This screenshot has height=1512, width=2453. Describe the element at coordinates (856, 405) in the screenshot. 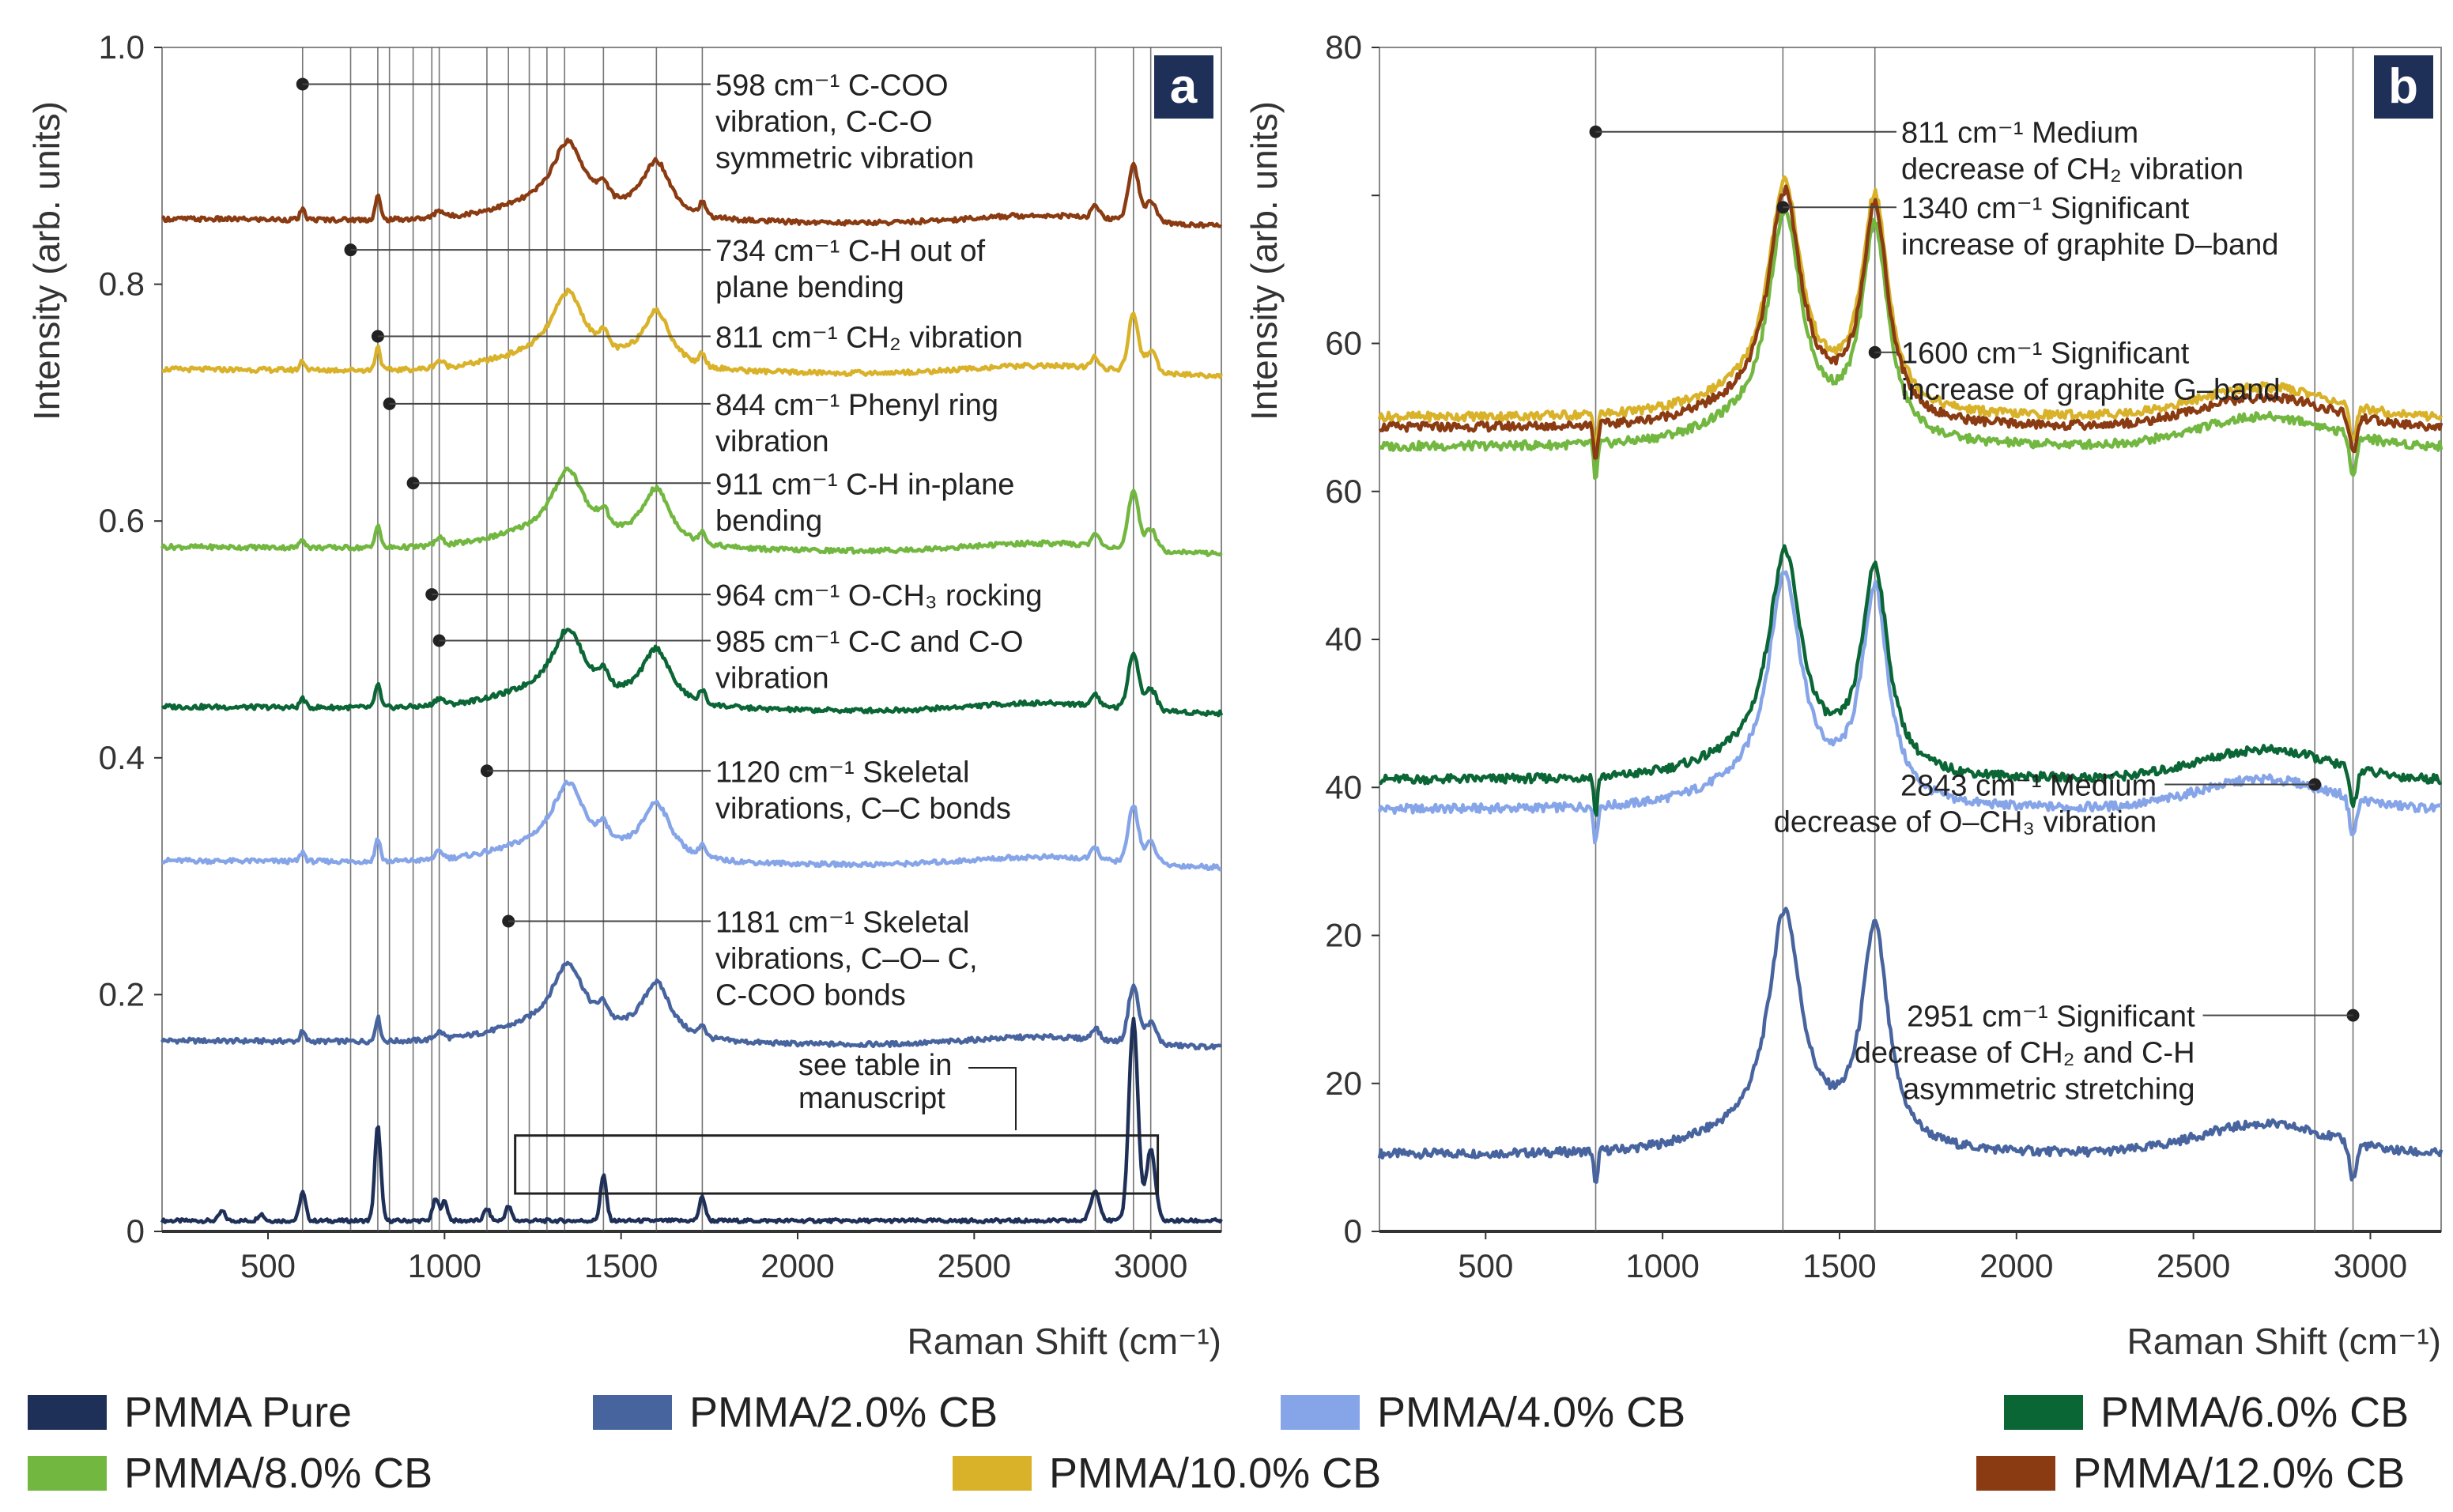

I see `annotation-text: 844 cm⁻¹ Phenyl ring` at that location.